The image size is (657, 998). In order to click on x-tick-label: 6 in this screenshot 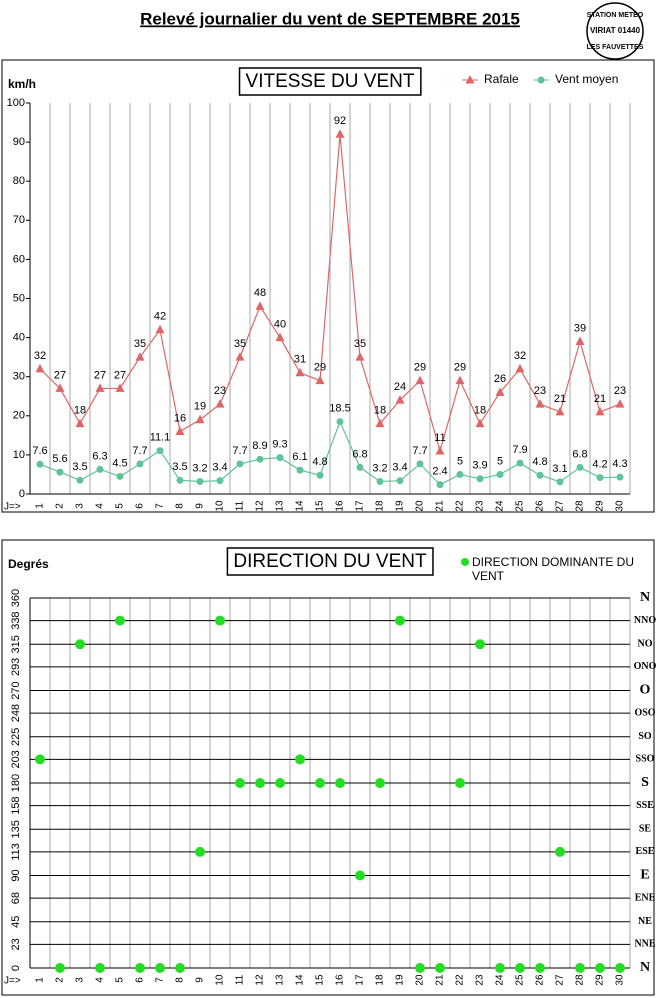, I will do `click(140, 980)`.